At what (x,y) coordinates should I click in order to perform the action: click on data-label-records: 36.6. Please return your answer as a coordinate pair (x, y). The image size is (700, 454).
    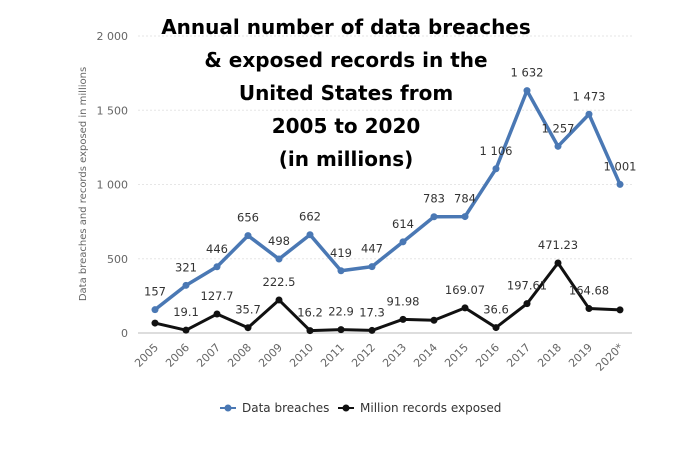
    Looking at the image, I should click on (496, 310).